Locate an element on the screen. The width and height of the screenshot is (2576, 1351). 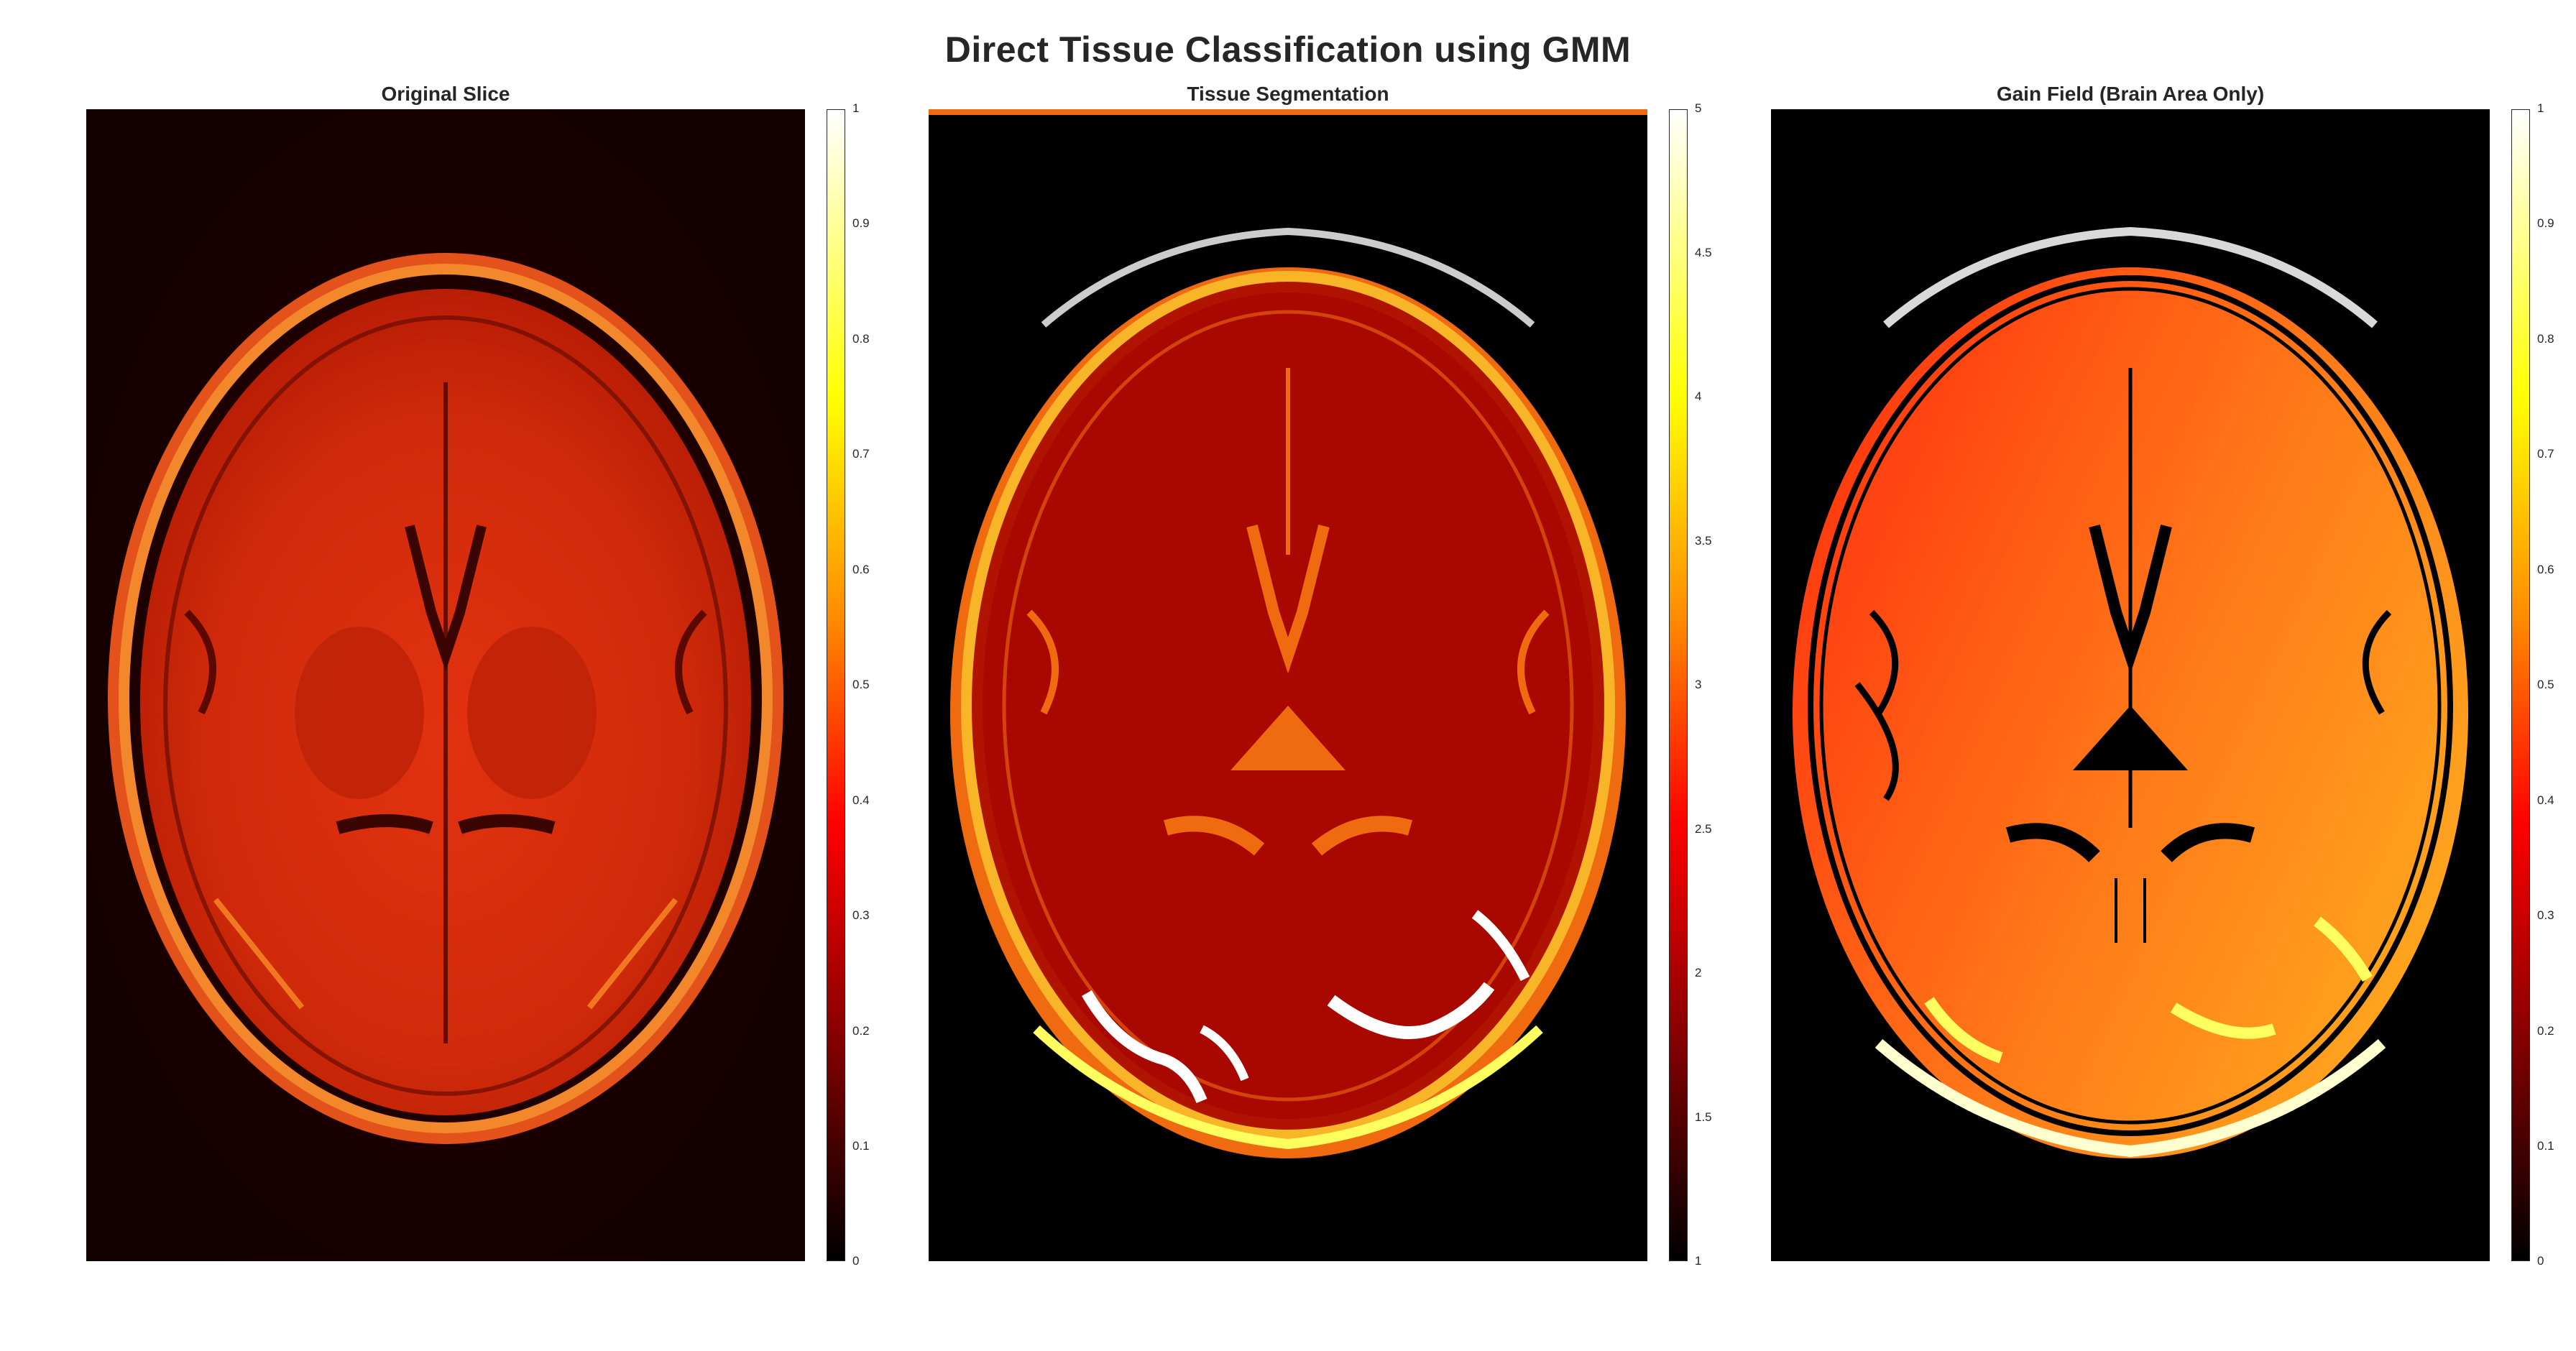
cbar1-tick: 0.3 is located at coordinates (861, 915).